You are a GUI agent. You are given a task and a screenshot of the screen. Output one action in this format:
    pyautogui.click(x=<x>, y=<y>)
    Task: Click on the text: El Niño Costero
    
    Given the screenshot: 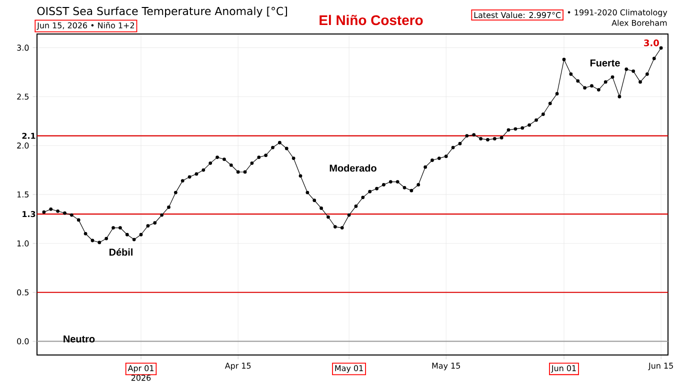 What is the action you would take?
    pyautogui.click(x=371, y=20)
    